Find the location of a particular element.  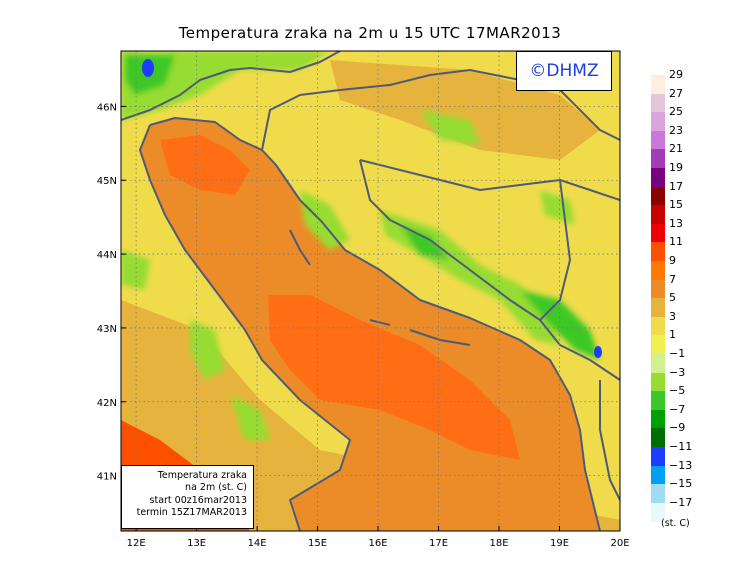

legend-label: 5 is located at coordinates (672, 298).